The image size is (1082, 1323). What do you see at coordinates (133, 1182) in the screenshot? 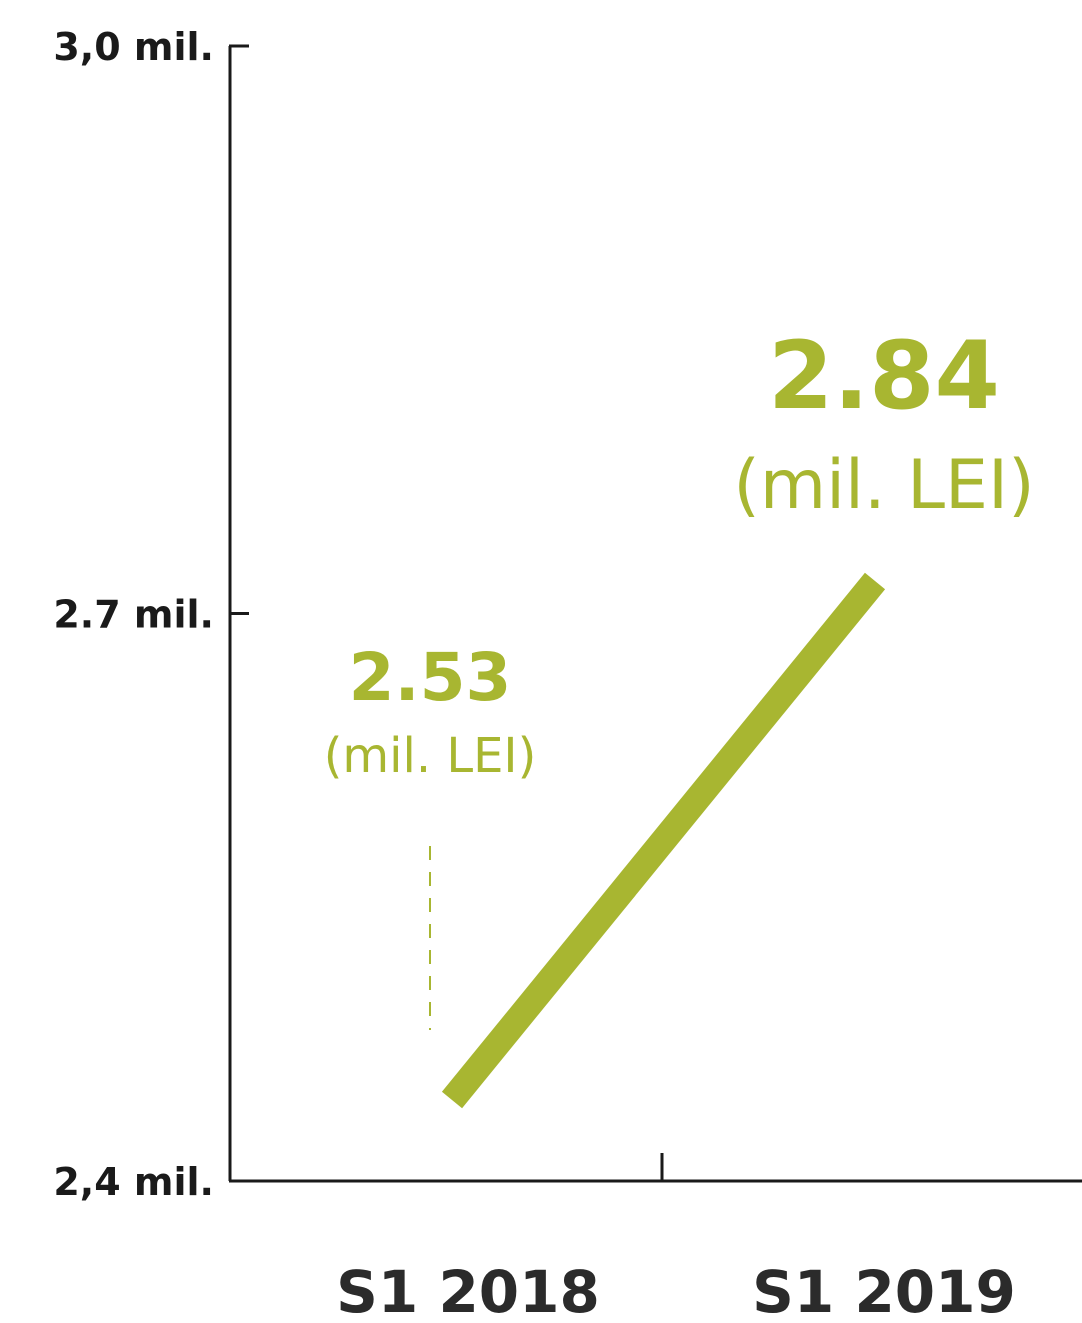
I see `y-tick-label: 2,4 mil.` at bounding box center [133, 1182].